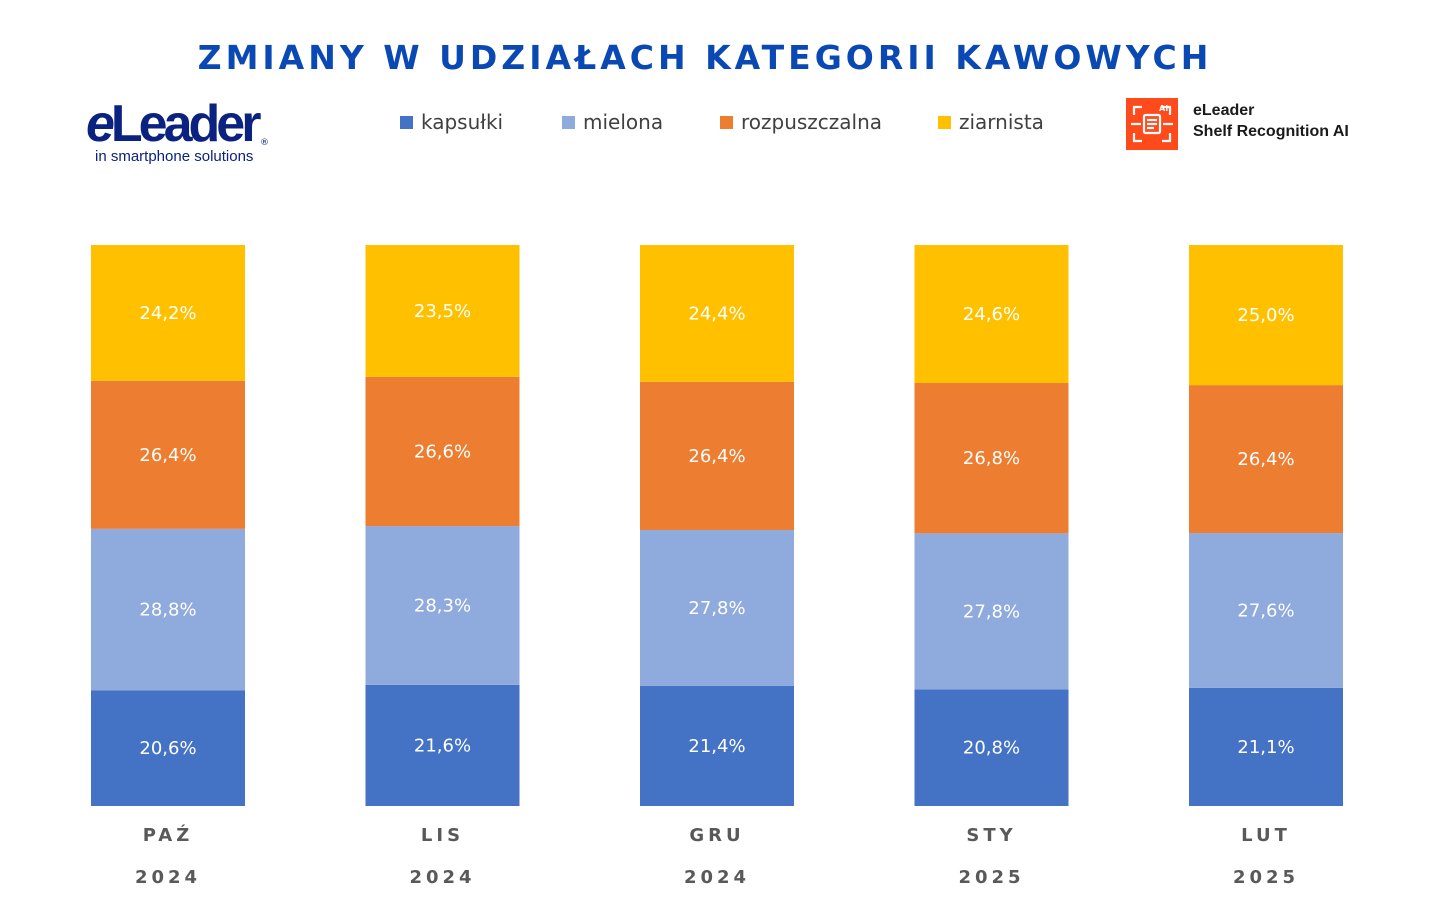 The width and height of the screenshot is (1438, 922). Describe the element at coordinates (1271, 131) in the screenshot. I see `logo-product-name: Shelf Recognition AI` at that location.